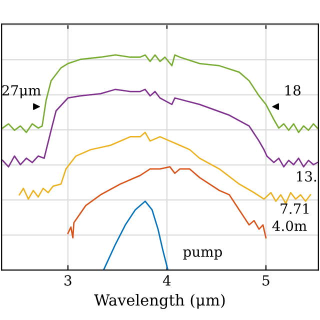  Describe the element at coordinates (294, 208) in the screenshot. I see `series-label: 7.71` at that location.